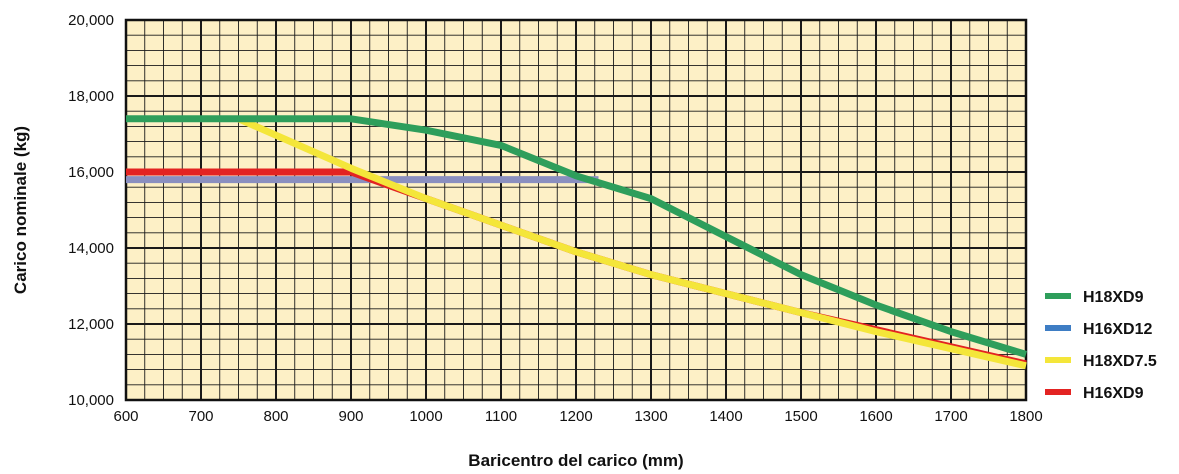 This screenshot has height=474, width=1179. I want to click on y-tick-labels: 10,000 12,000 14,000 16,000 18,000 20,000, so click(91, 210).